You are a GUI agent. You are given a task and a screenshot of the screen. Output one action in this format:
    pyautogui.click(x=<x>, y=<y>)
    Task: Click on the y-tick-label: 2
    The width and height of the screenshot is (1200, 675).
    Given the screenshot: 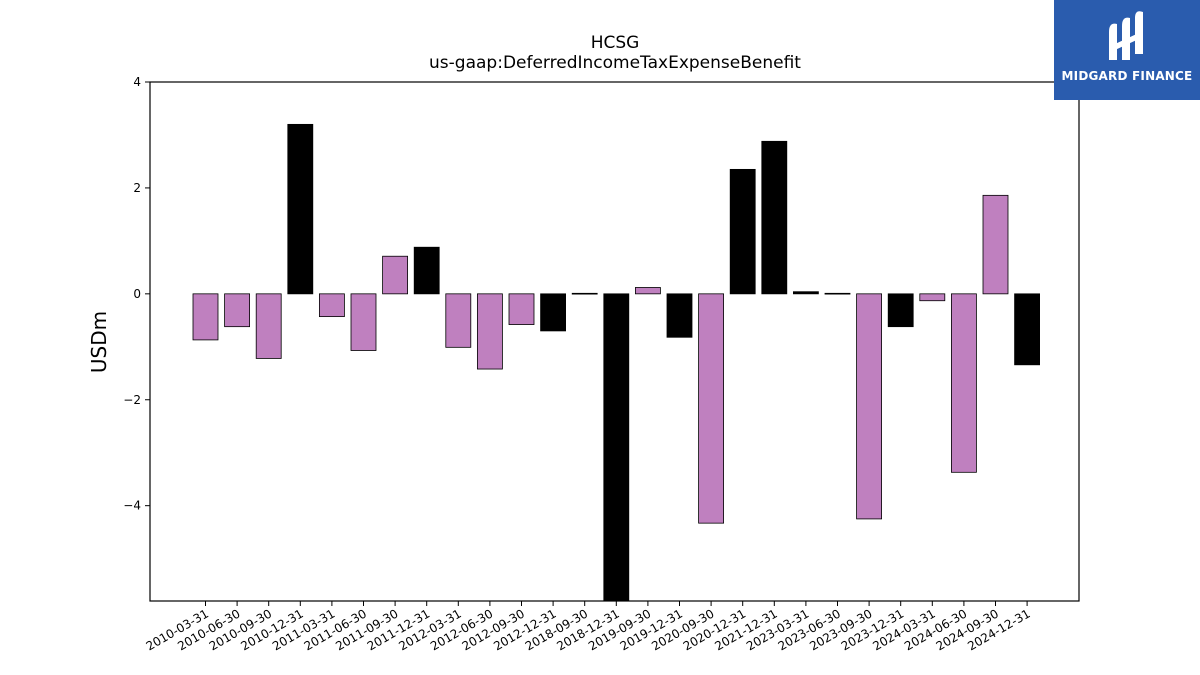 What is the action you would take?
    pyautogui.click(x=137, y=188)
    